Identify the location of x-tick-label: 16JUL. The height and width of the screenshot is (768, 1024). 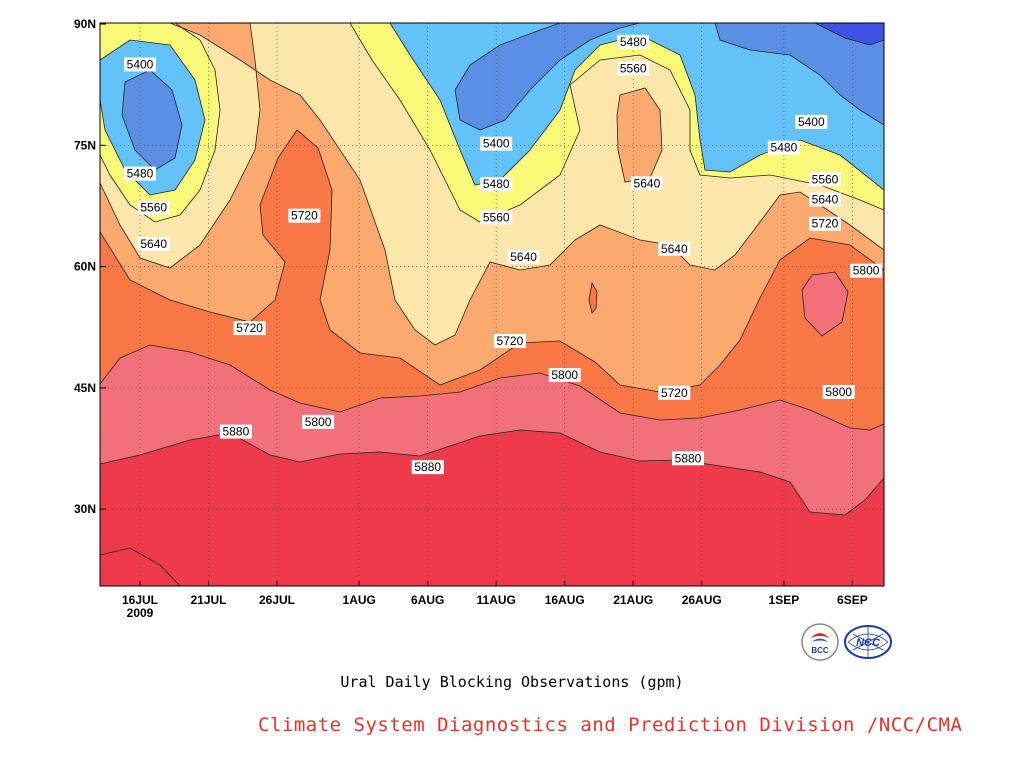
(140, 600).